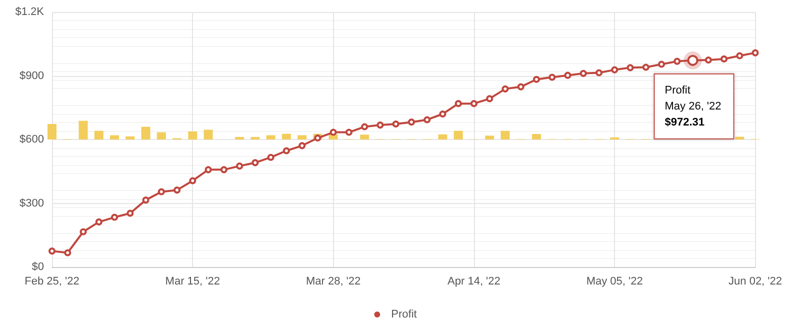 This screenshot has width=785, height=327. I want to click on y-tick-label: $1.2K, so click(30, 12).